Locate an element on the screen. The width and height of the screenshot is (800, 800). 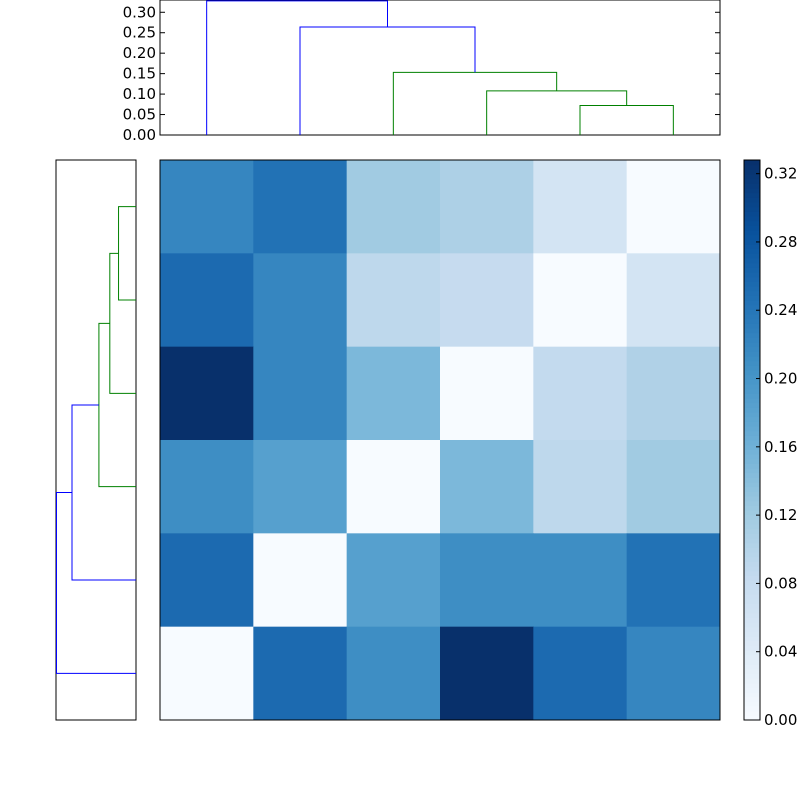
colorbar-tick-label: 0.20 is located at coordinates (780, 379).